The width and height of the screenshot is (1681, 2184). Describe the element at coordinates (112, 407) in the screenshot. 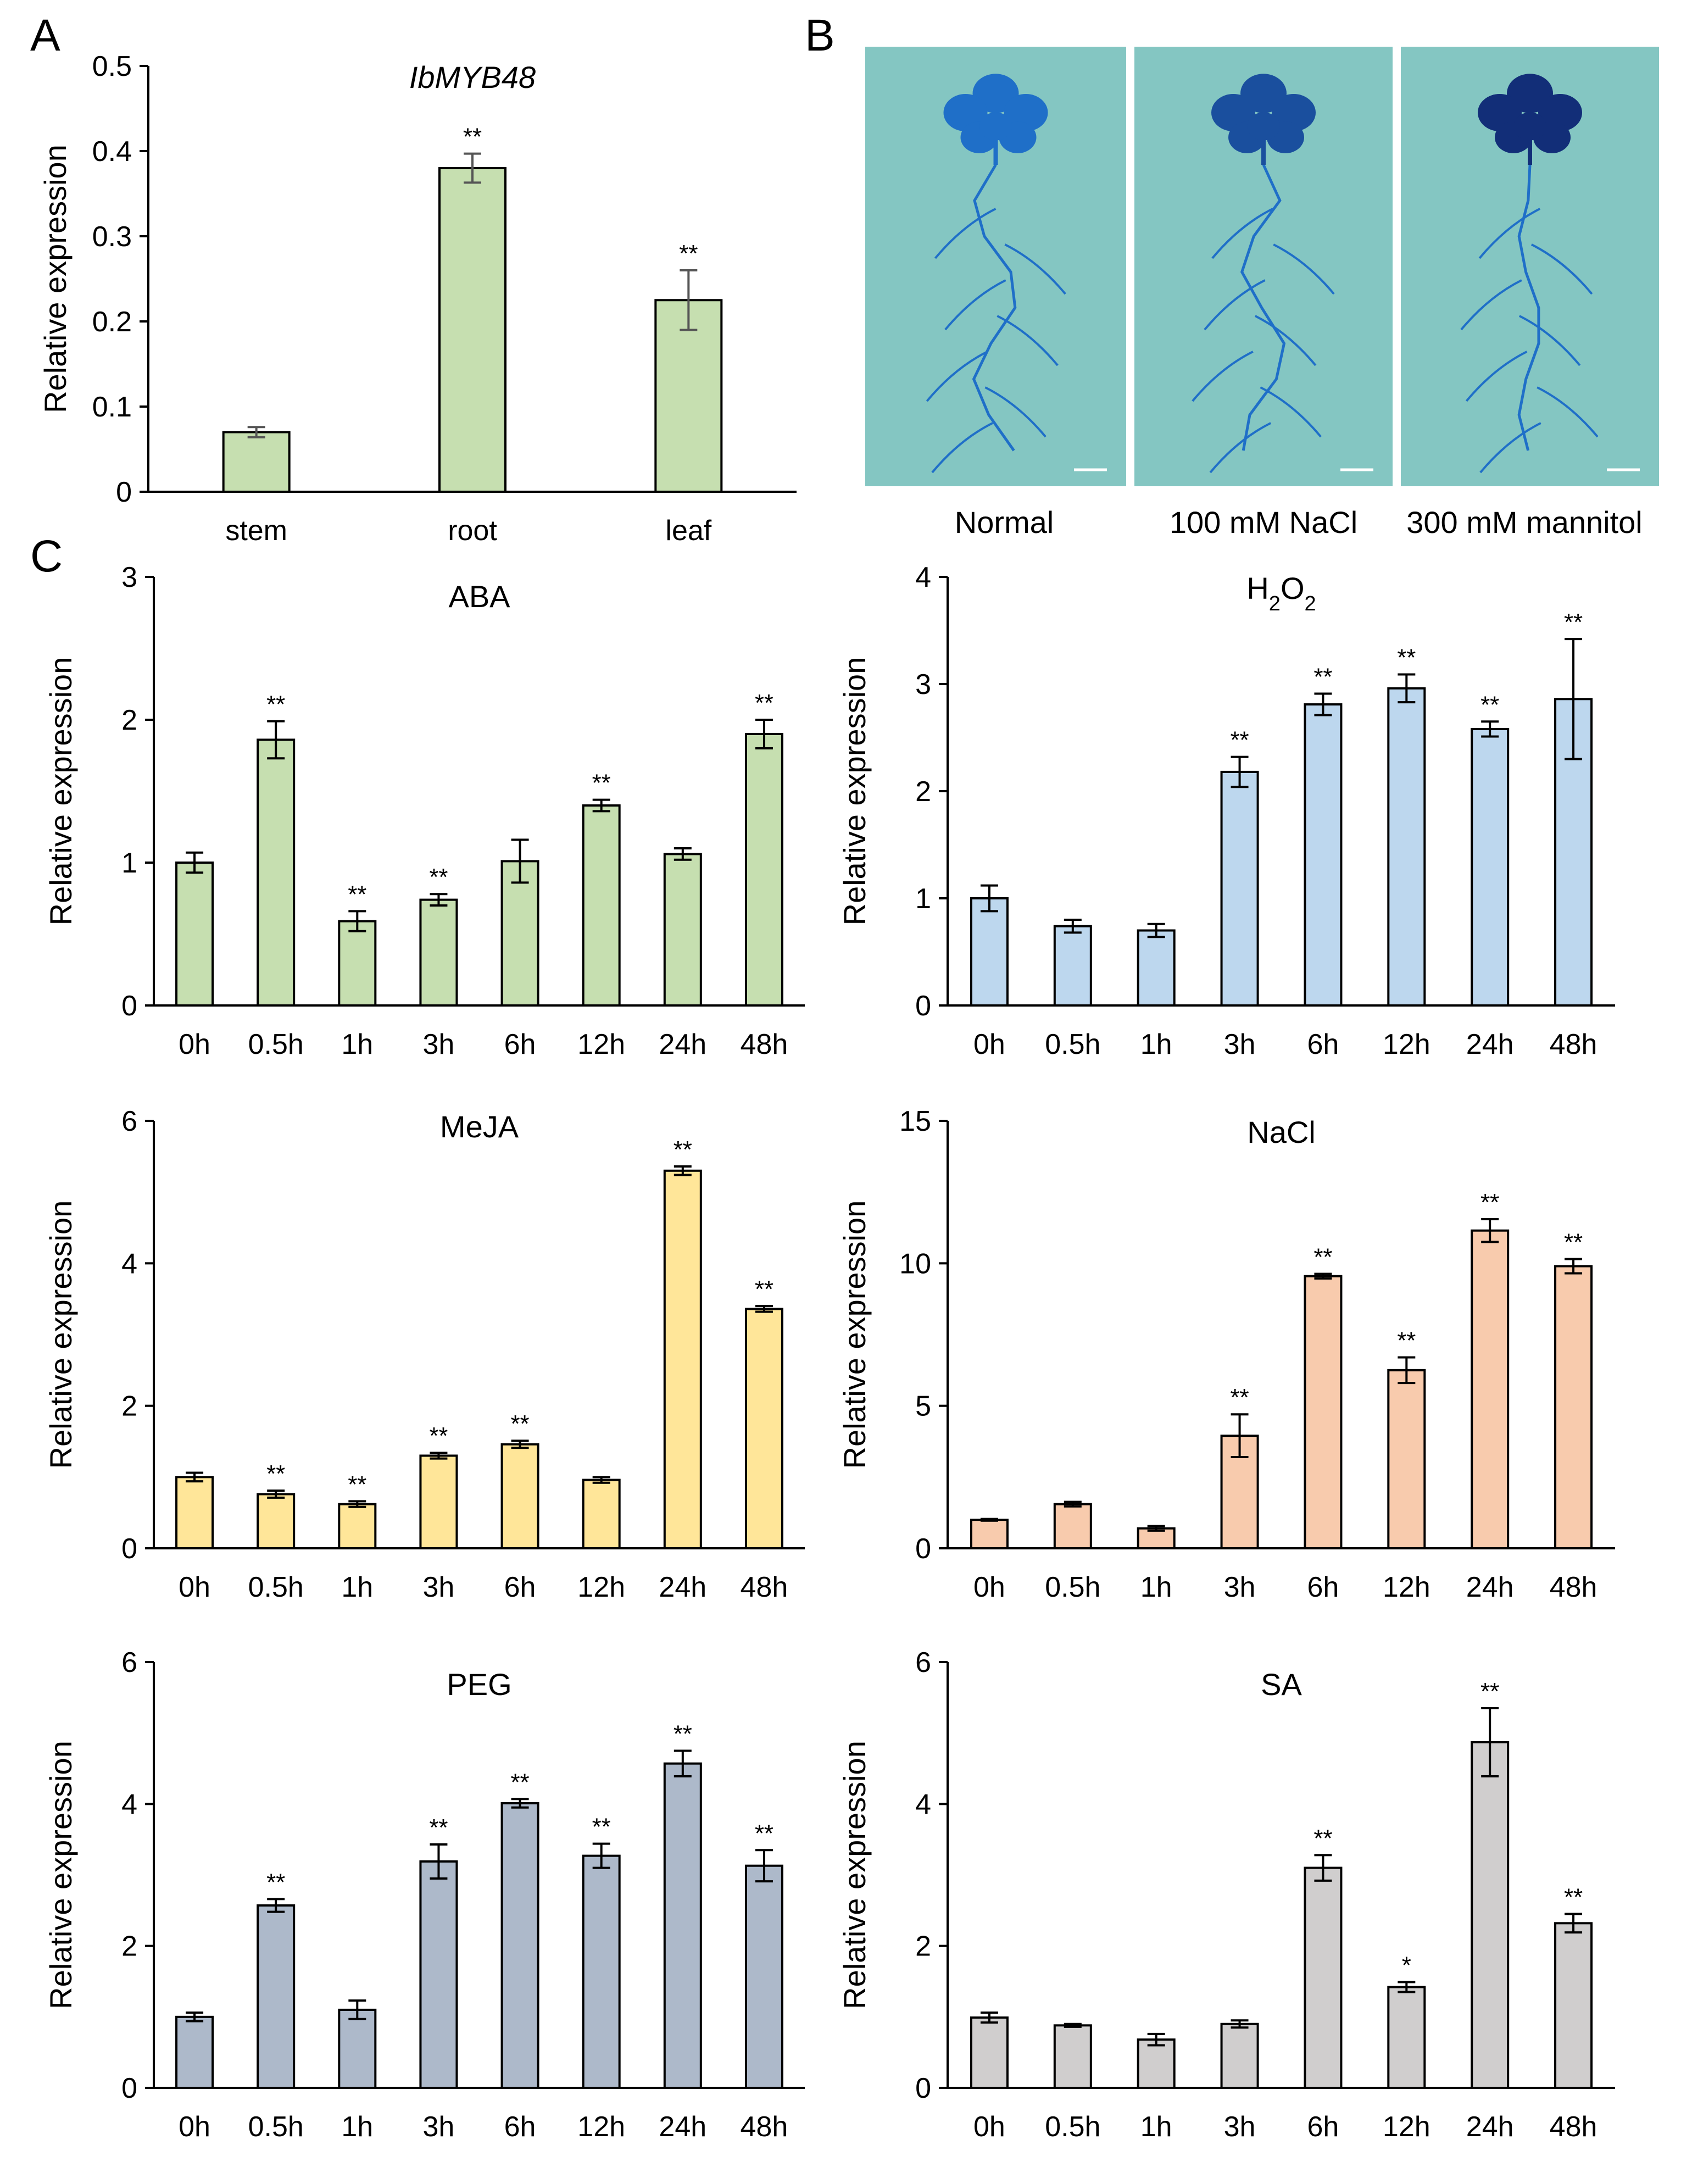

I see `y-tick-label: 0.1` at that location.